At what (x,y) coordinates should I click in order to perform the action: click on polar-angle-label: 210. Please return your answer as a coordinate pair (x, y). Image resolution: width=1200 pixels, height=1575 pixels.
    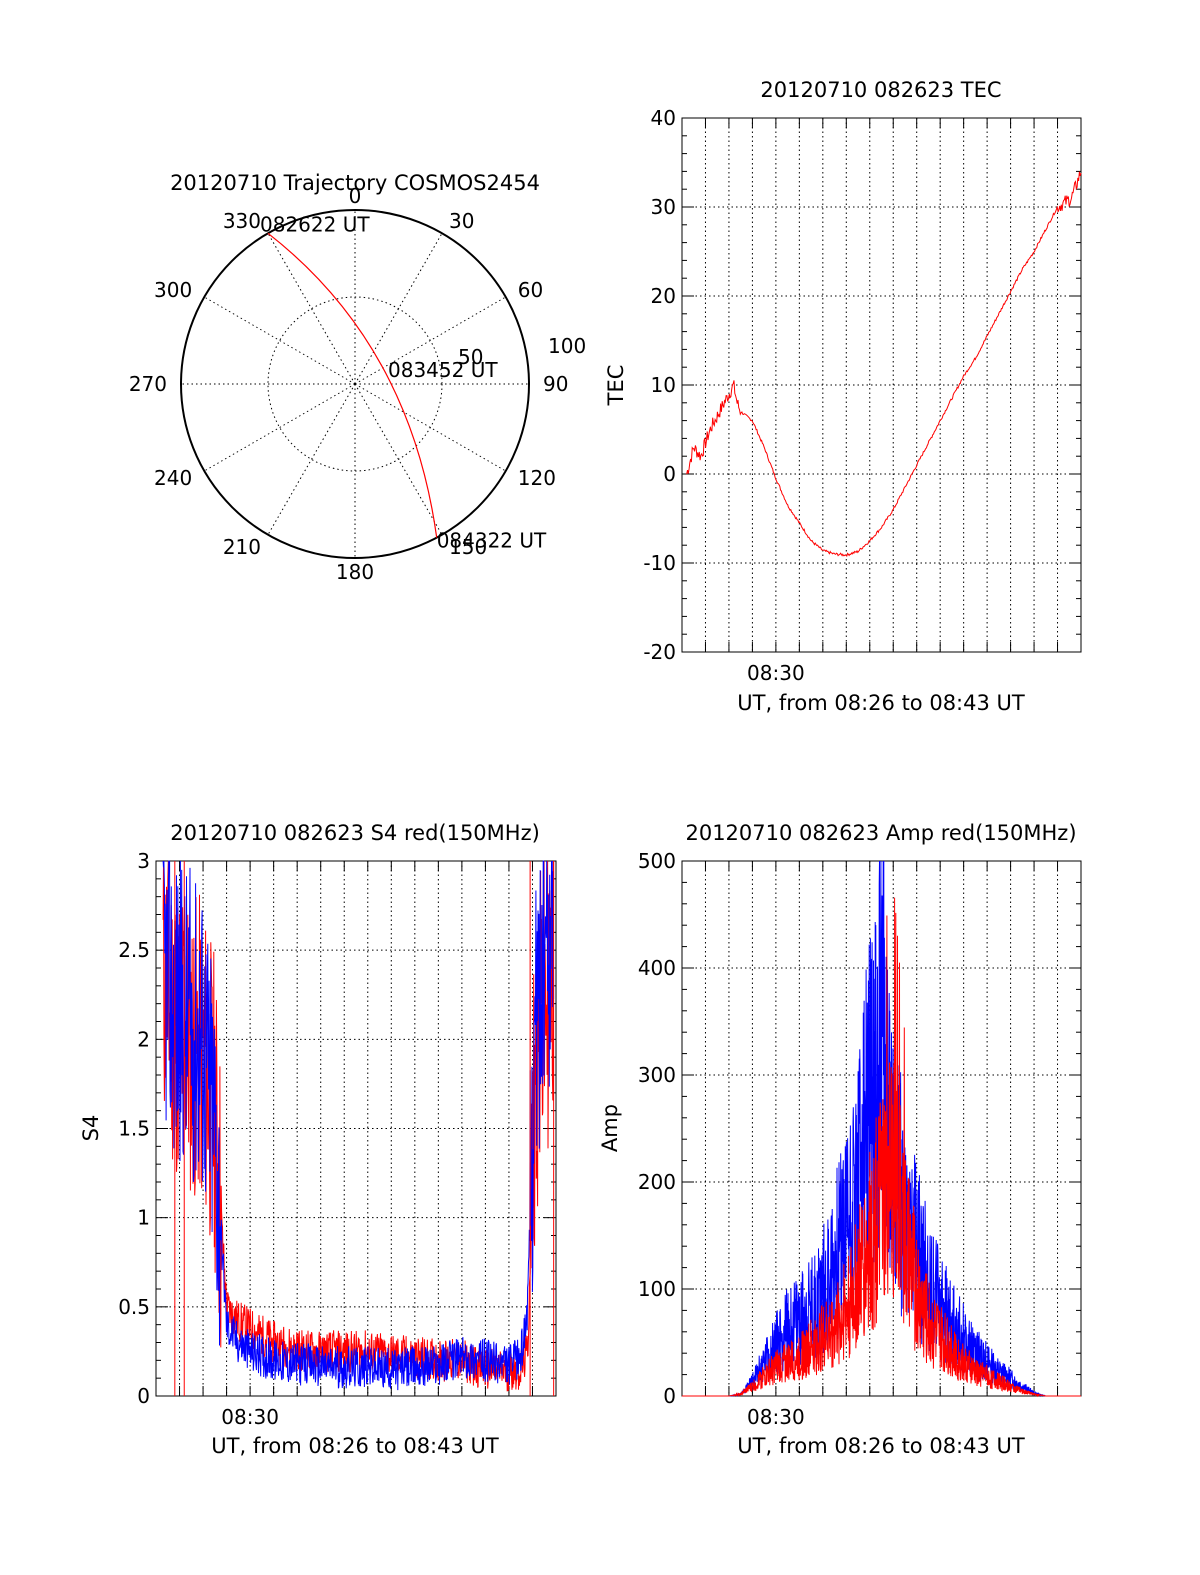
    Looking at the image, I should click on (242, 547).